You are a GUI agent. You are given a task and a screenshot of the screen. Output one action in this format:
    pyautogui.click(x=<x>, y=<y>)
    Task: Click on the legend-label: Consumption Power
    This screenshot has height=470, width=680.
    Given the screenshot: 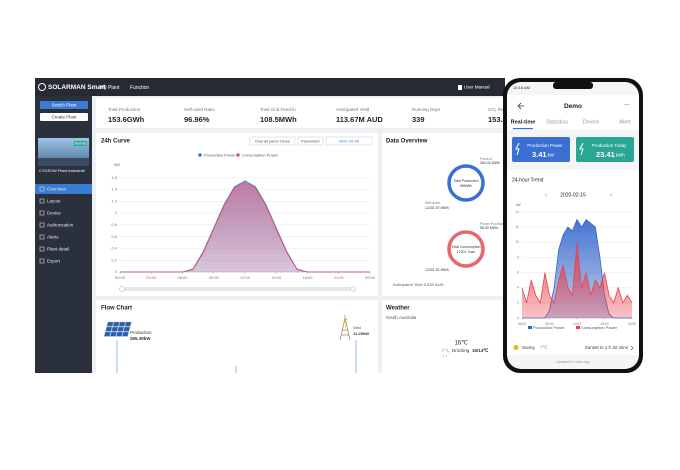 What is the action you would take?
    pyautogui.click(x=260, y=154)
    